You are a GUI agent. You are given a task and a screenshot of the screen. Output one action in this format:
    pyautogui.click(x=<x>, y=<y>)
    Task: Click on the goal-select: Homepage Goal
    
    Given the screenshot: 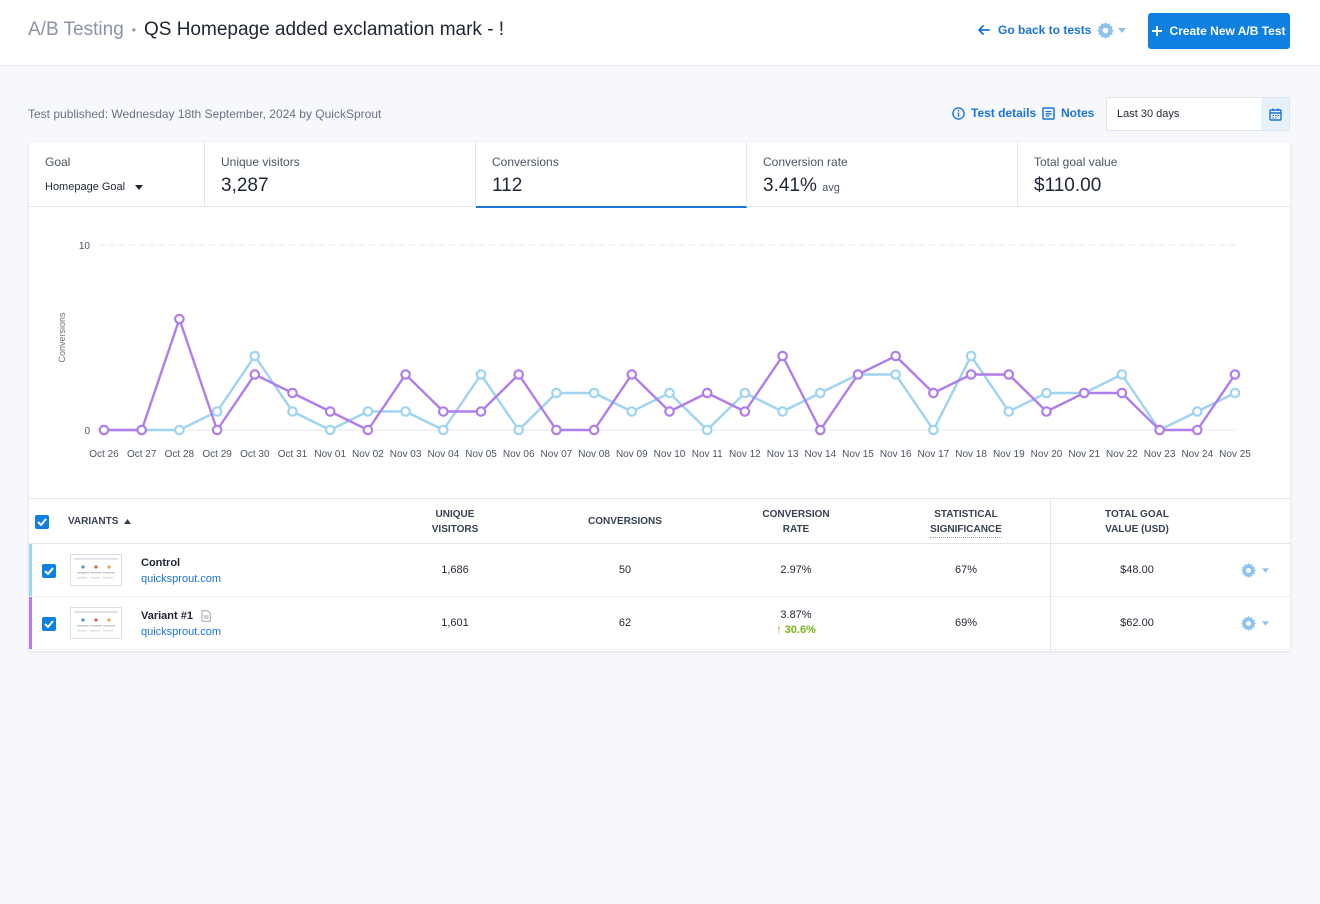 What is the action you would take?
    pyautogui.click(x=124, y=187)
    